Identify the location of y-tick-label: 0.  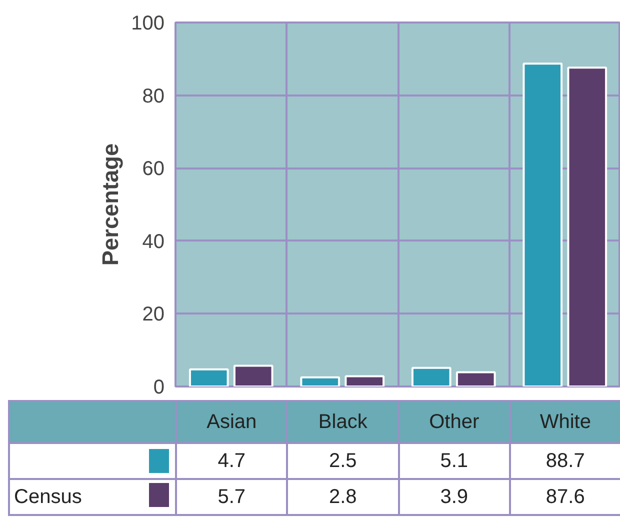
(158, 387).